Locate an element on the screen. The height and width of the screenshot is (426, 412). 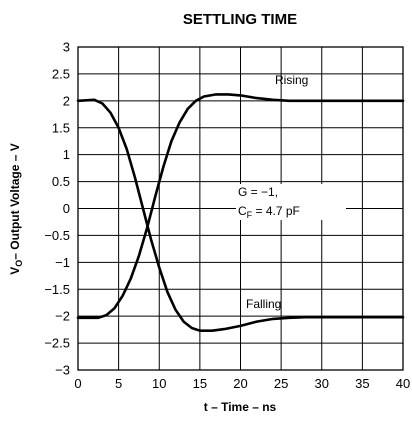
x-tick-label: 30 is located at coordinates (322, 383).